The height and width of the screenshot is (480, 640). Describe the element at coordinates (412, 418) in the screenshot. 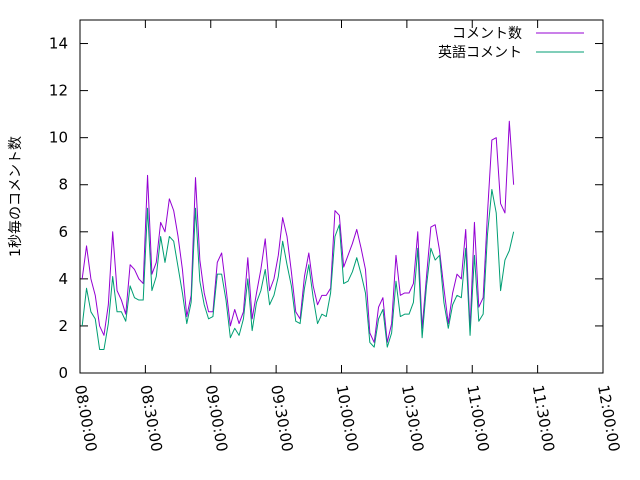

I see `x-tick-label: 10:30:00` at that location.